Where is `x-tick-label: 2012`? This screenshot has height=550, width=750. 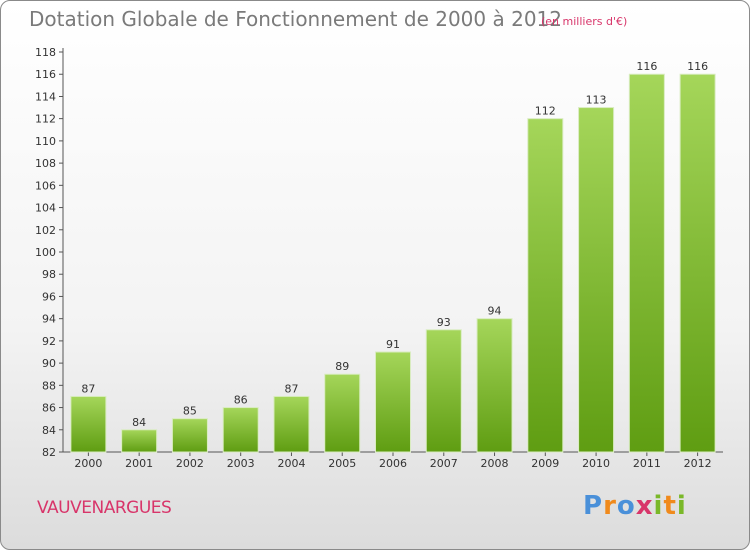 x-tick-label: 2012 is located at coordinates (698, 463).